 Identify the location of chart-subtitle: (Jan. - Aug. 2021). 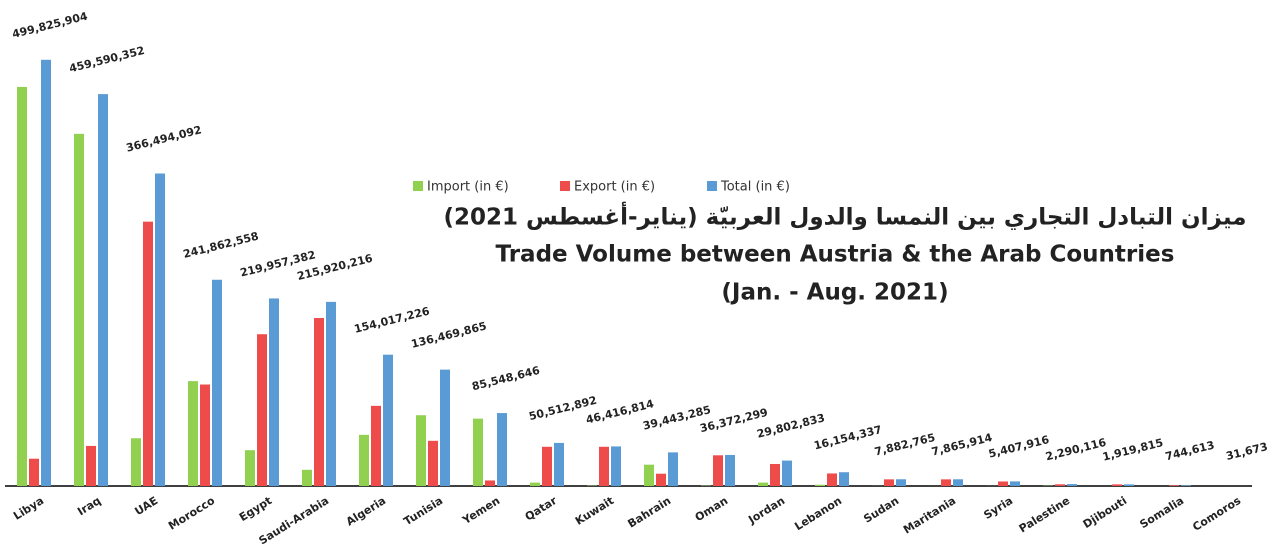
(834, 293).